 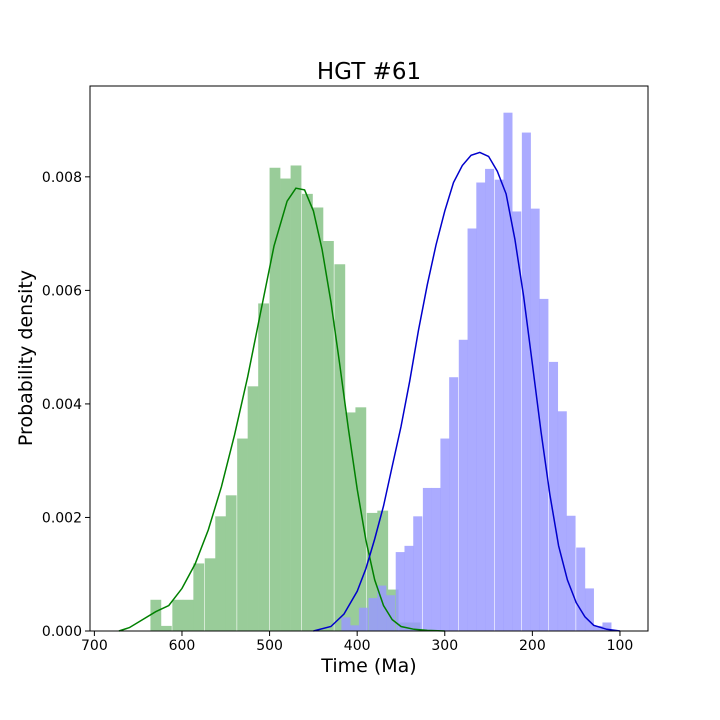 I want to click on x-tick-label: 100, so click(x=620, y=646).